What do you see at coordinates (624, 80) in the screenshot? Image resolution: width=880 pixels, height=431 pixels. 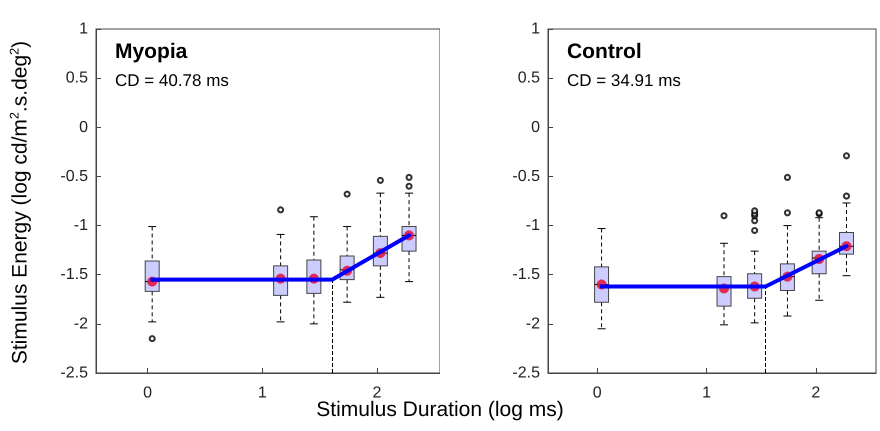 I see `text: CD = 34.91 ms` at bounding box center [624, 80].